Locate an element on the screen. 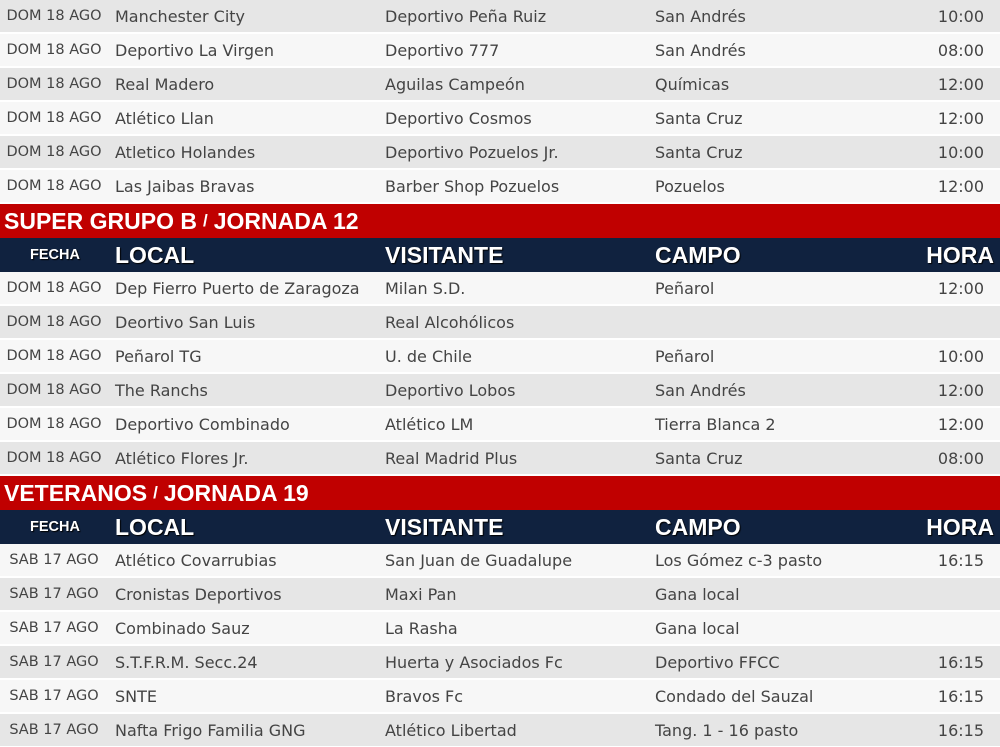  cell-visitante: Atlético LM is located at coordinates (429, 424).